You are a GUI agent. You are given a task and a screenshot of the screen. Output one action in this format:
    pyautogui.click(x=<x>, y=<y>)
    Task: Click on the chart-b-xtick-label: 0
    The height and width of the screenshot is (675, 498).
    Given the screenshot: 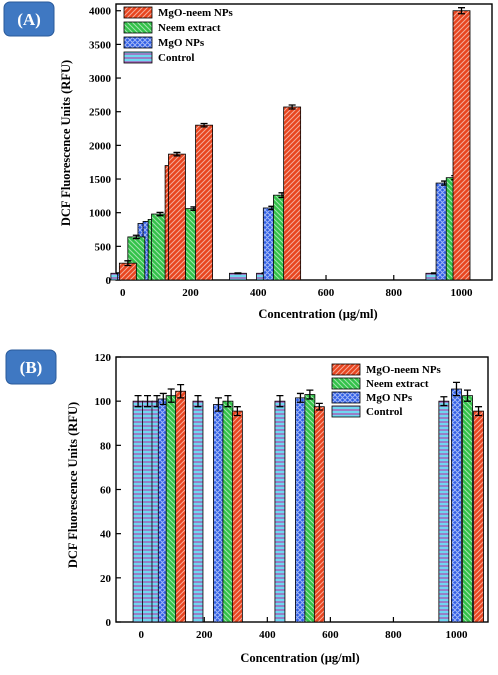 What is the action you would take?
    pyautogui.click(x=141, y=635)
    